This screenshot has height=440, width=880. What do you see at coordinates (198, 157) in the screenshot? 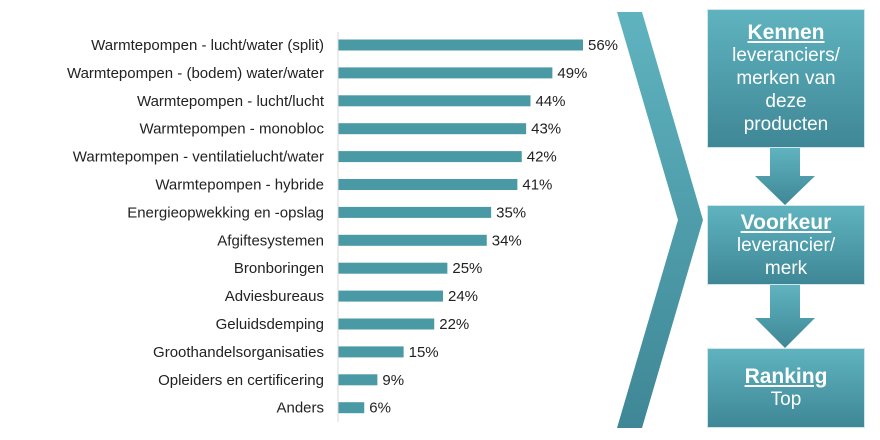
I see `category-label: Warmtepompen - ventilatielucht/water` at bounding box center [198, 157].